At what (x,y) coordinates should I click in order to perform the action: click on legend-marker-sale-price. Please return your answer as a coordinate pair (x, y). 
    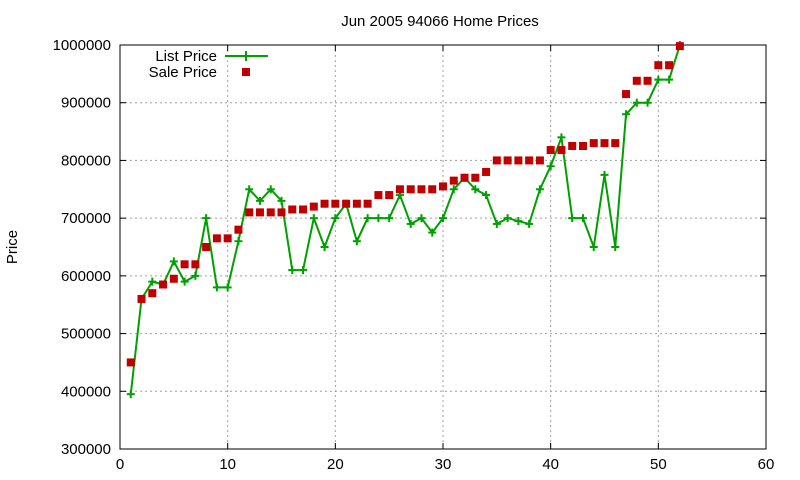
    Looking at the image, I should click on (246, 72).